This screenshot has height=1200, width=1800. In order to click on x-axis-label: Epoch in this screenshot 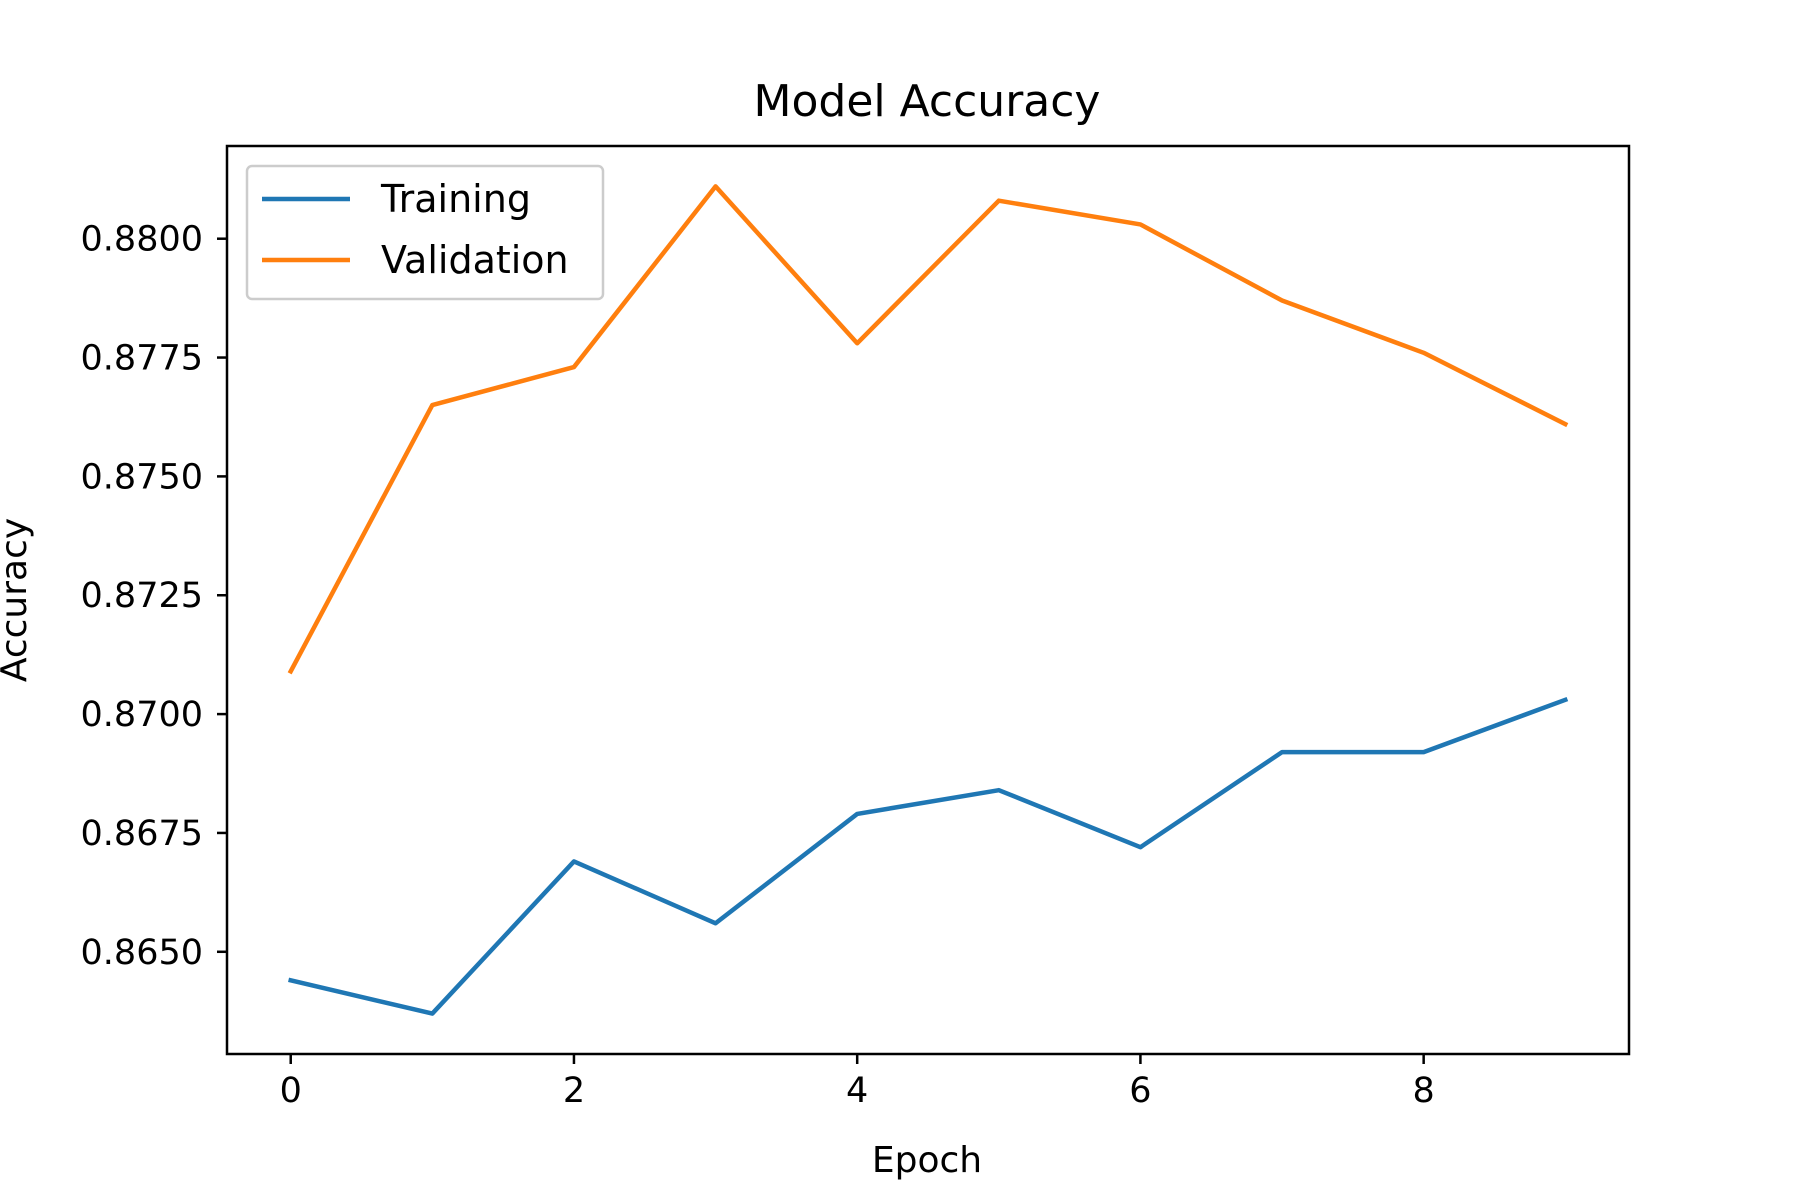, I will do `click(927, 1160)`.